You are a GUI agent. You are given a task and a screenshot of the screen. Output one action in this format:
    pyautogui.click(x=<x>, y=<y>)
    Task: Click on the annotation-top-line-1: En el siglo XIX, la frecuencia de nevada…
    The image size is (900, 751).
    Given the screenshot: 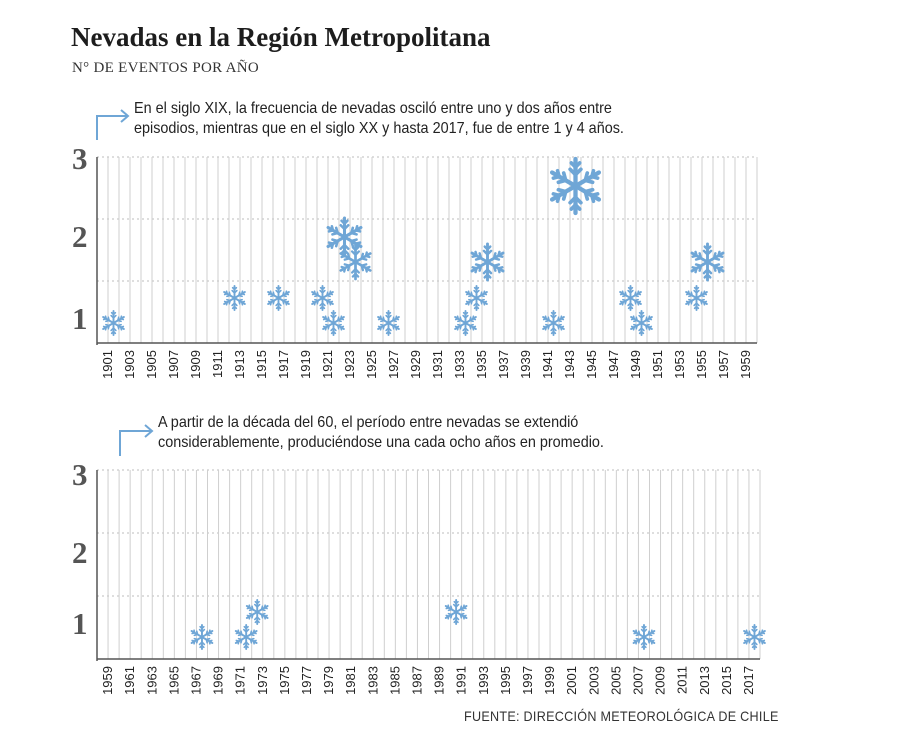 What is the action you would take?
    pyautogui.click(x=373, y=108)
    